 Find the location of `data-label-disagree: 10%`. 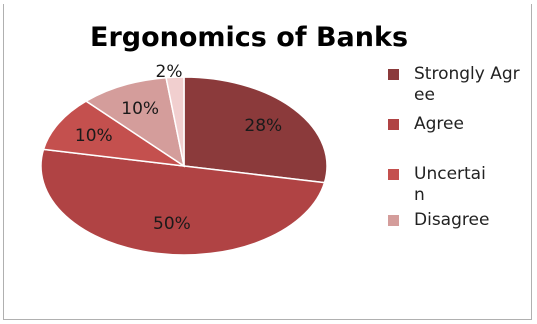

data-label-disagree: 10% is located at coordinates (140, 109).